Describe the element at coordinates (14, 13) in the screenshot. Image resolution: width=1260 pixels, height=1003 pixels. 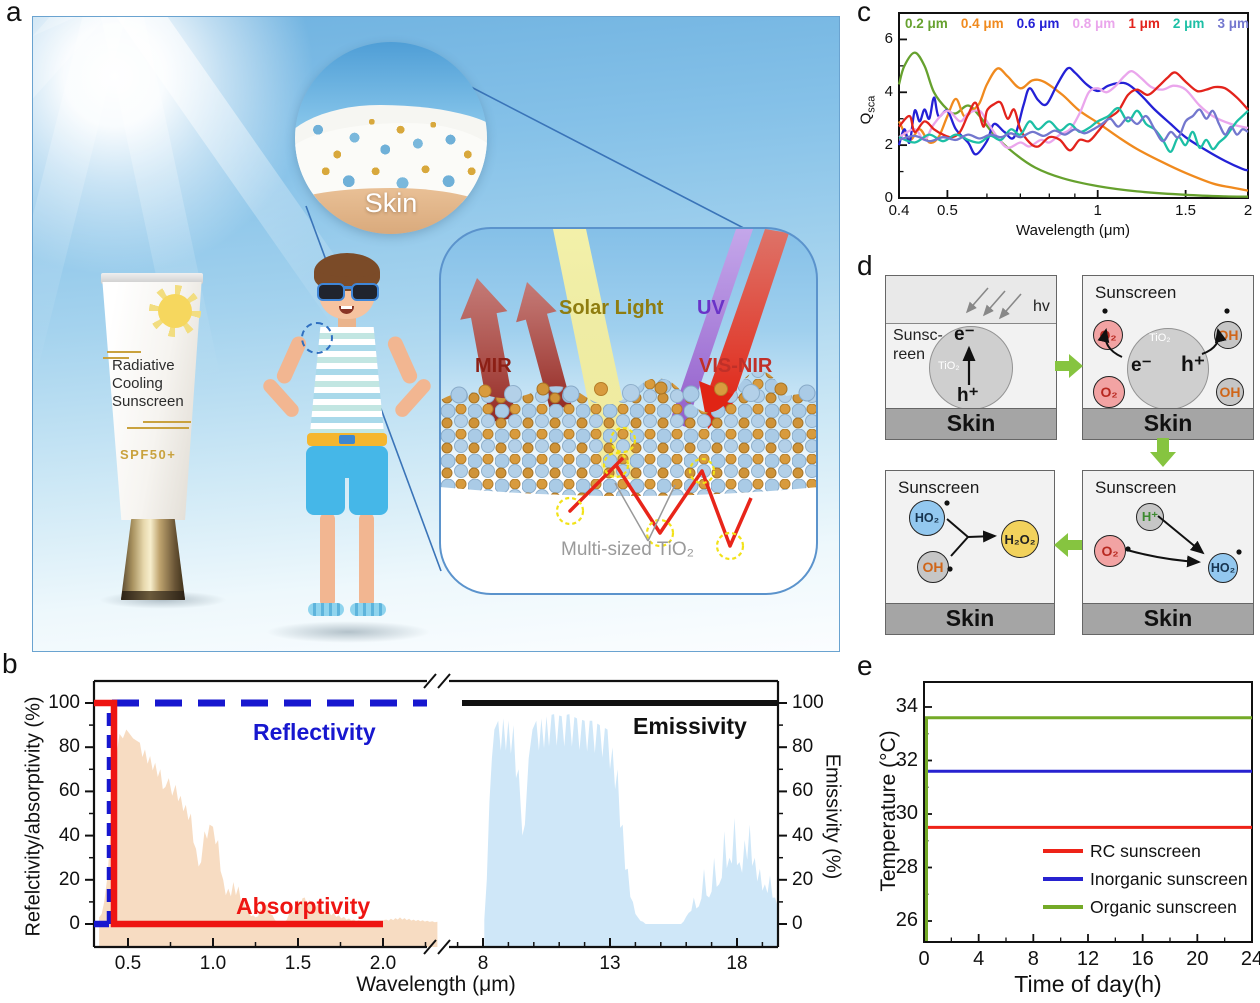
I see `panel-a-label: a` at that location.